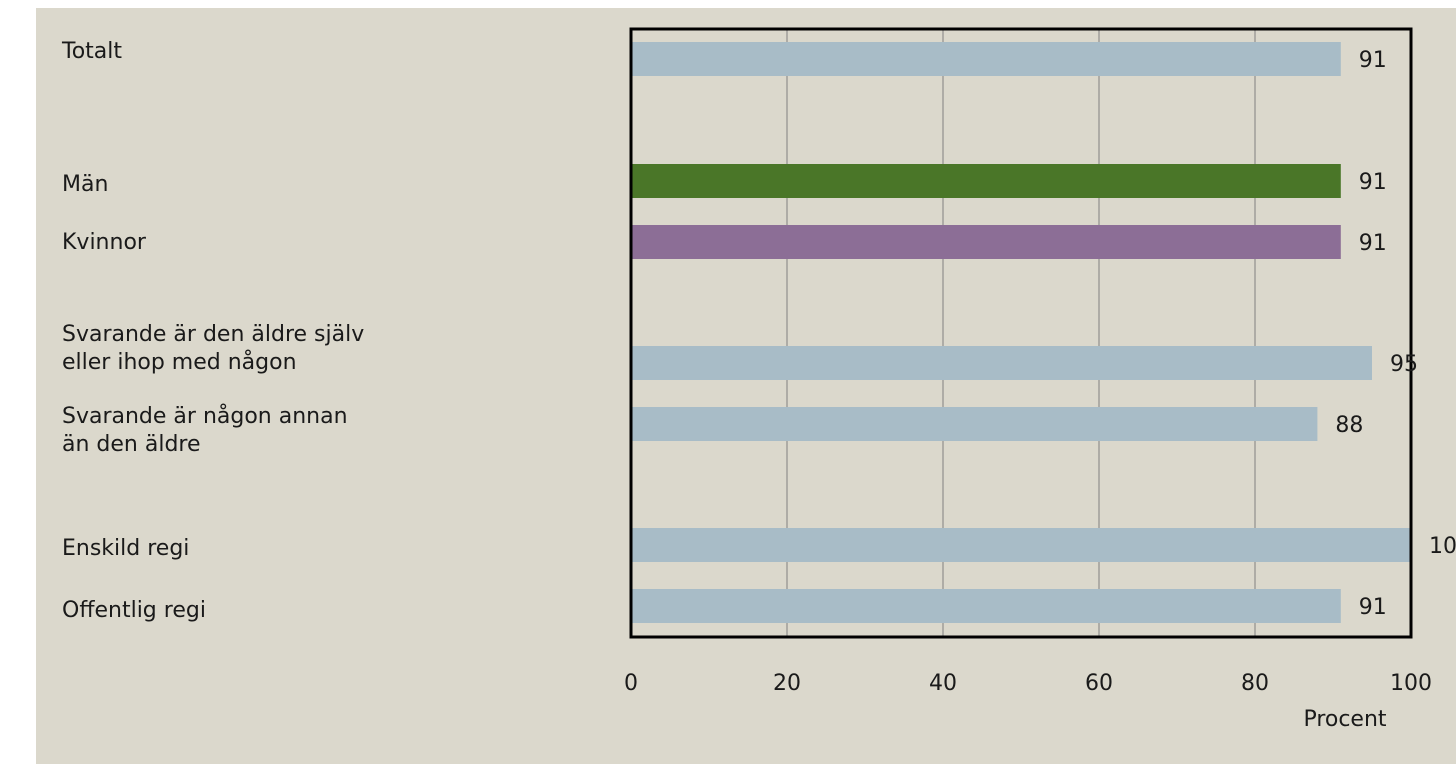  I want to click on x-axis-ticks: 0 20 40 60 80 100, so click(1028, 683).